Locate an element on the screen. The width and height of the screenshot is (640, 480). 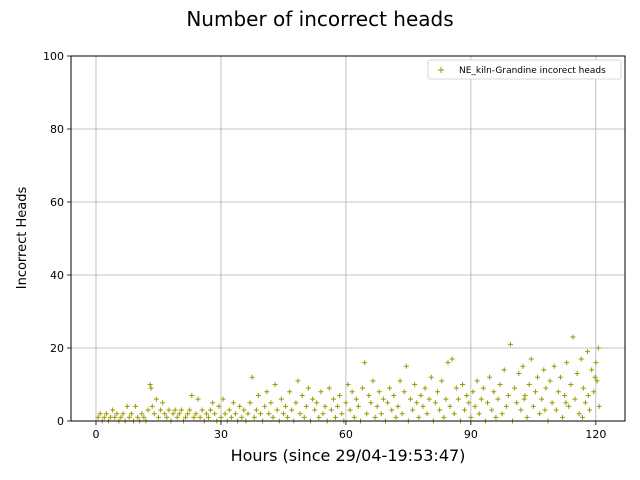
y-tick-label: 60 is located at coordinates (57, 202).